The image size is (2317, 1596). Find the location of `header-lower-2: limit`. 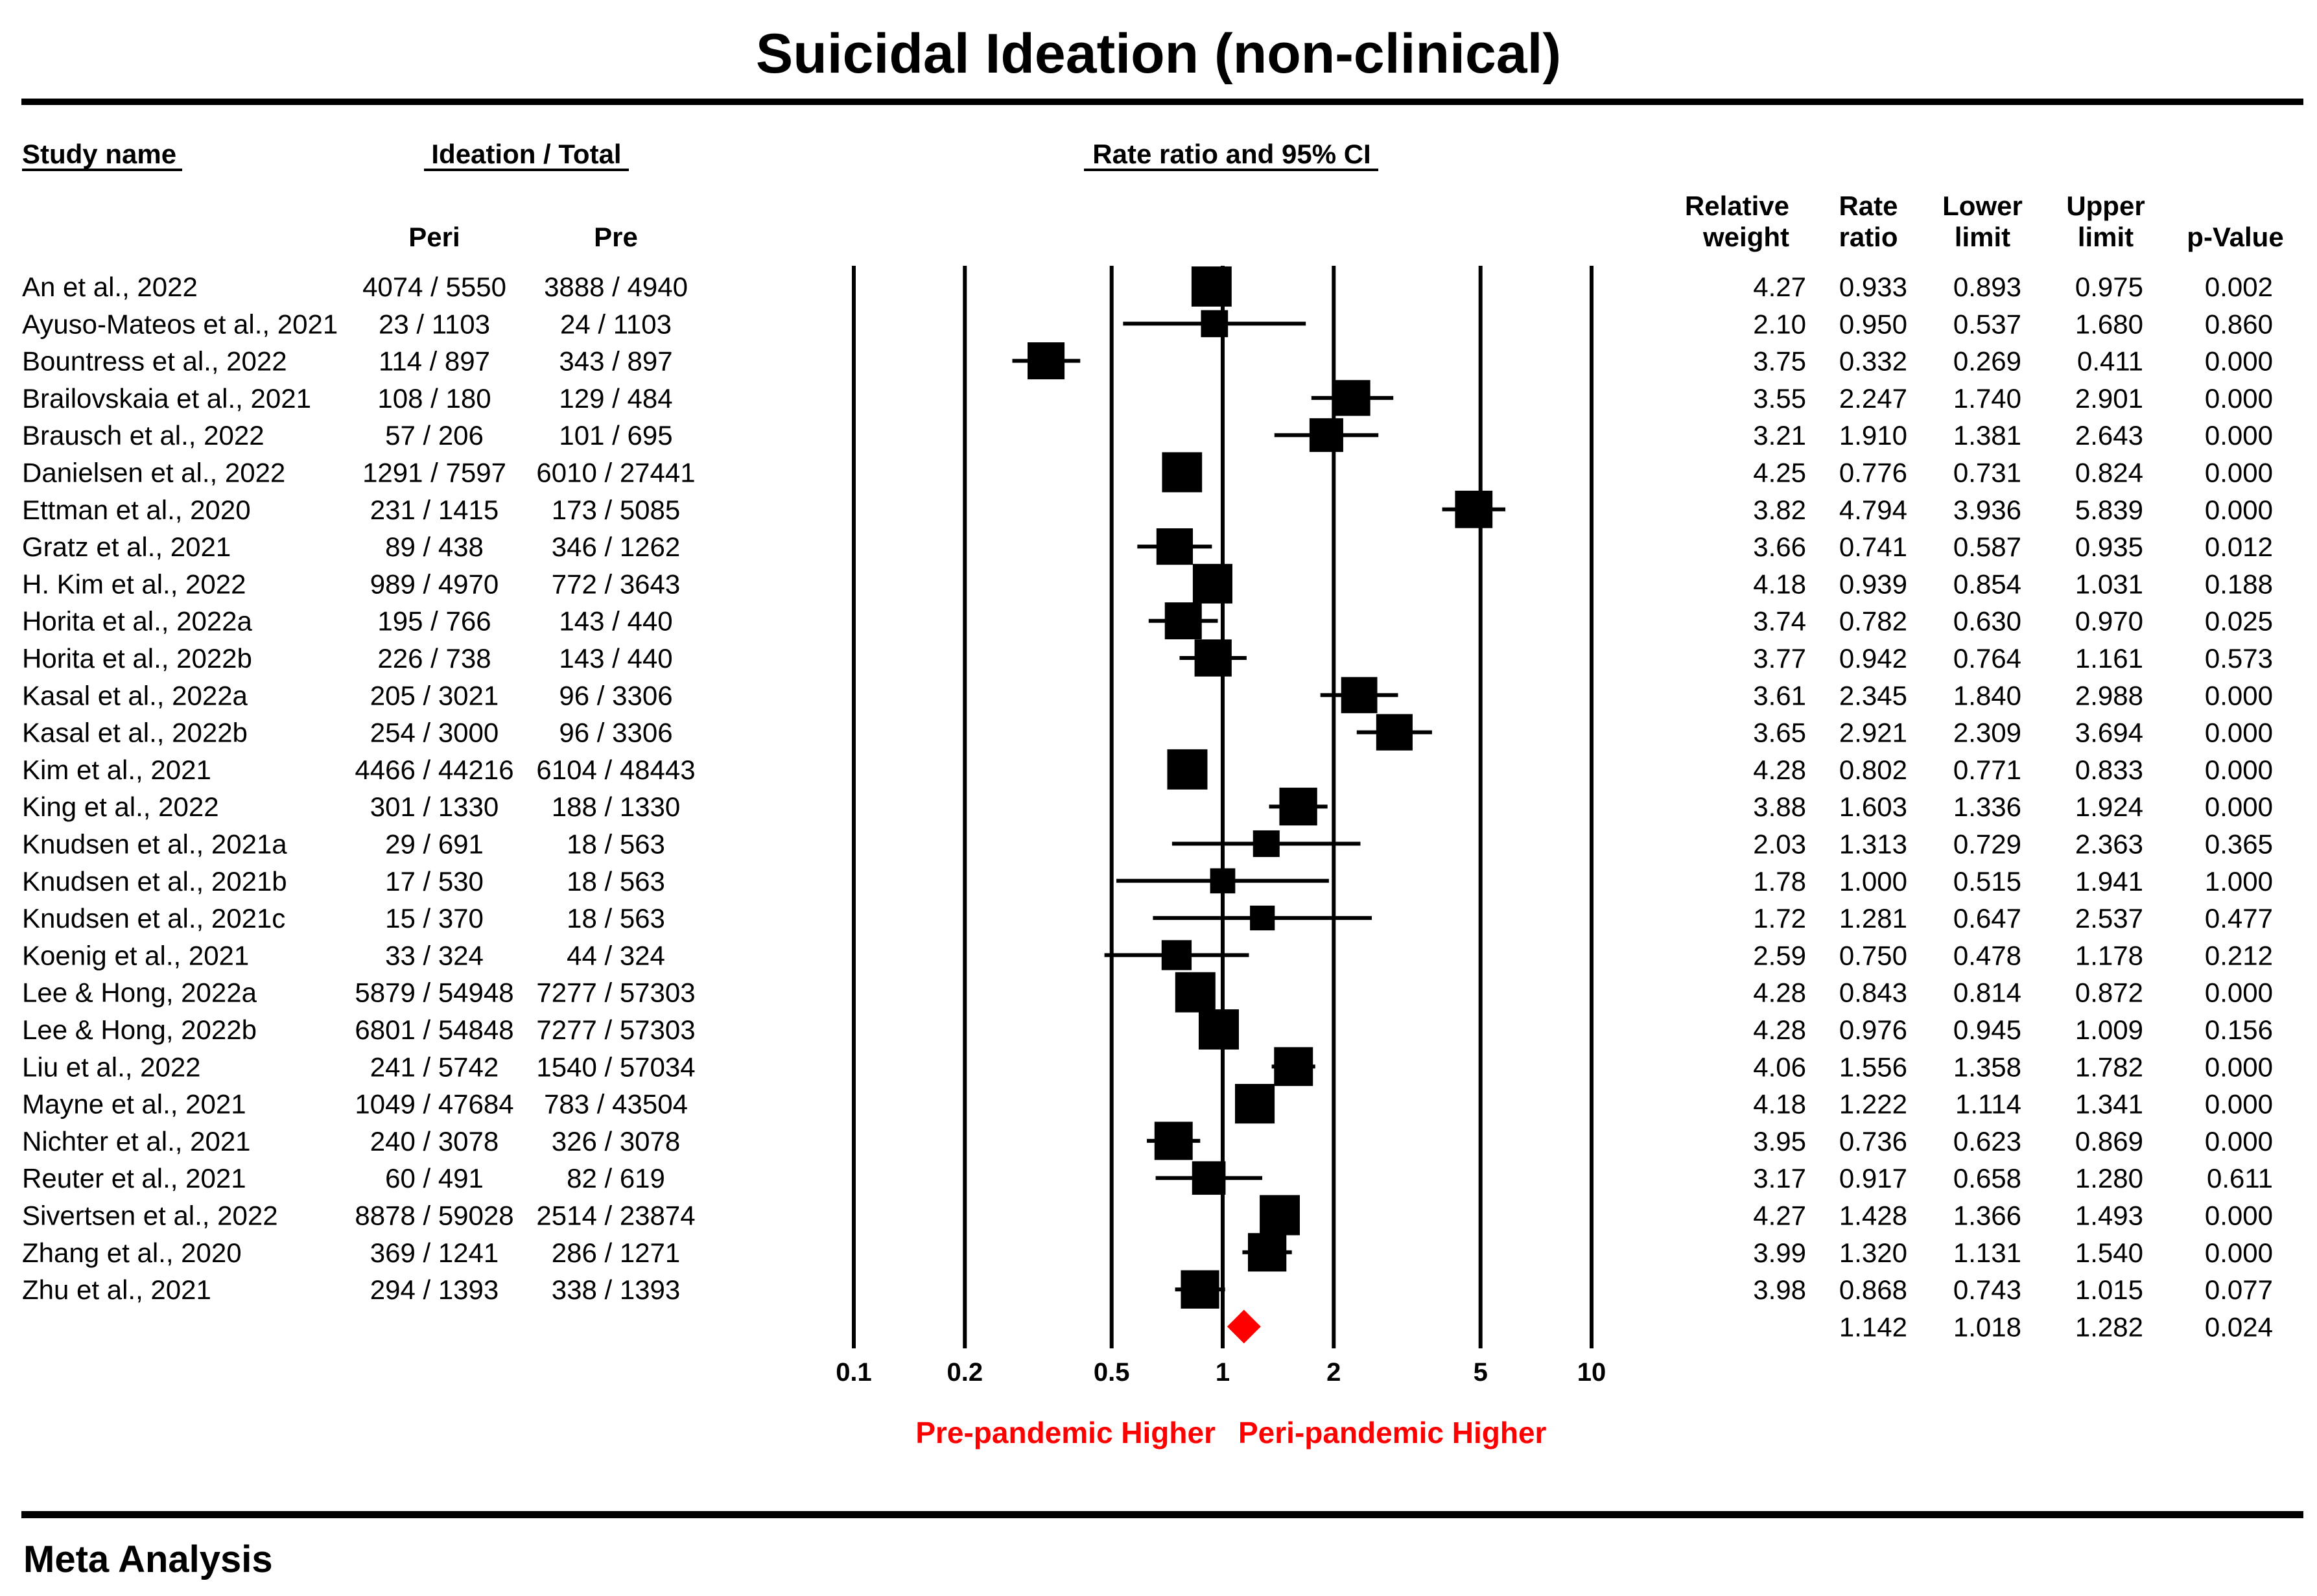

header-lower-2: limit is located at coordinates (1983, 237).